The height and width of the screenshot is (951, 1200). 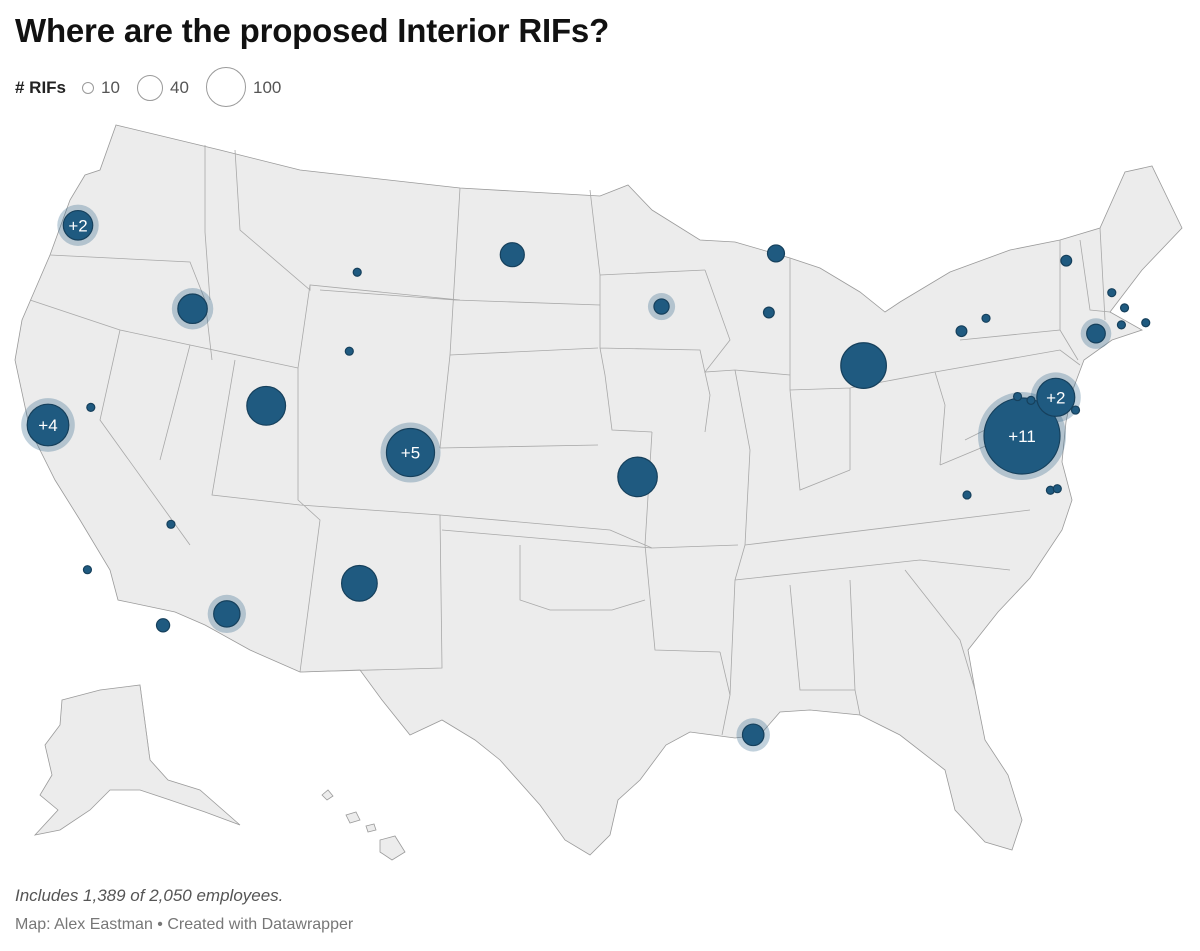 What do you see at coordinates (363, 825) in the screenshot?
I see `land-hawaii` at bounding box center [363, 825].